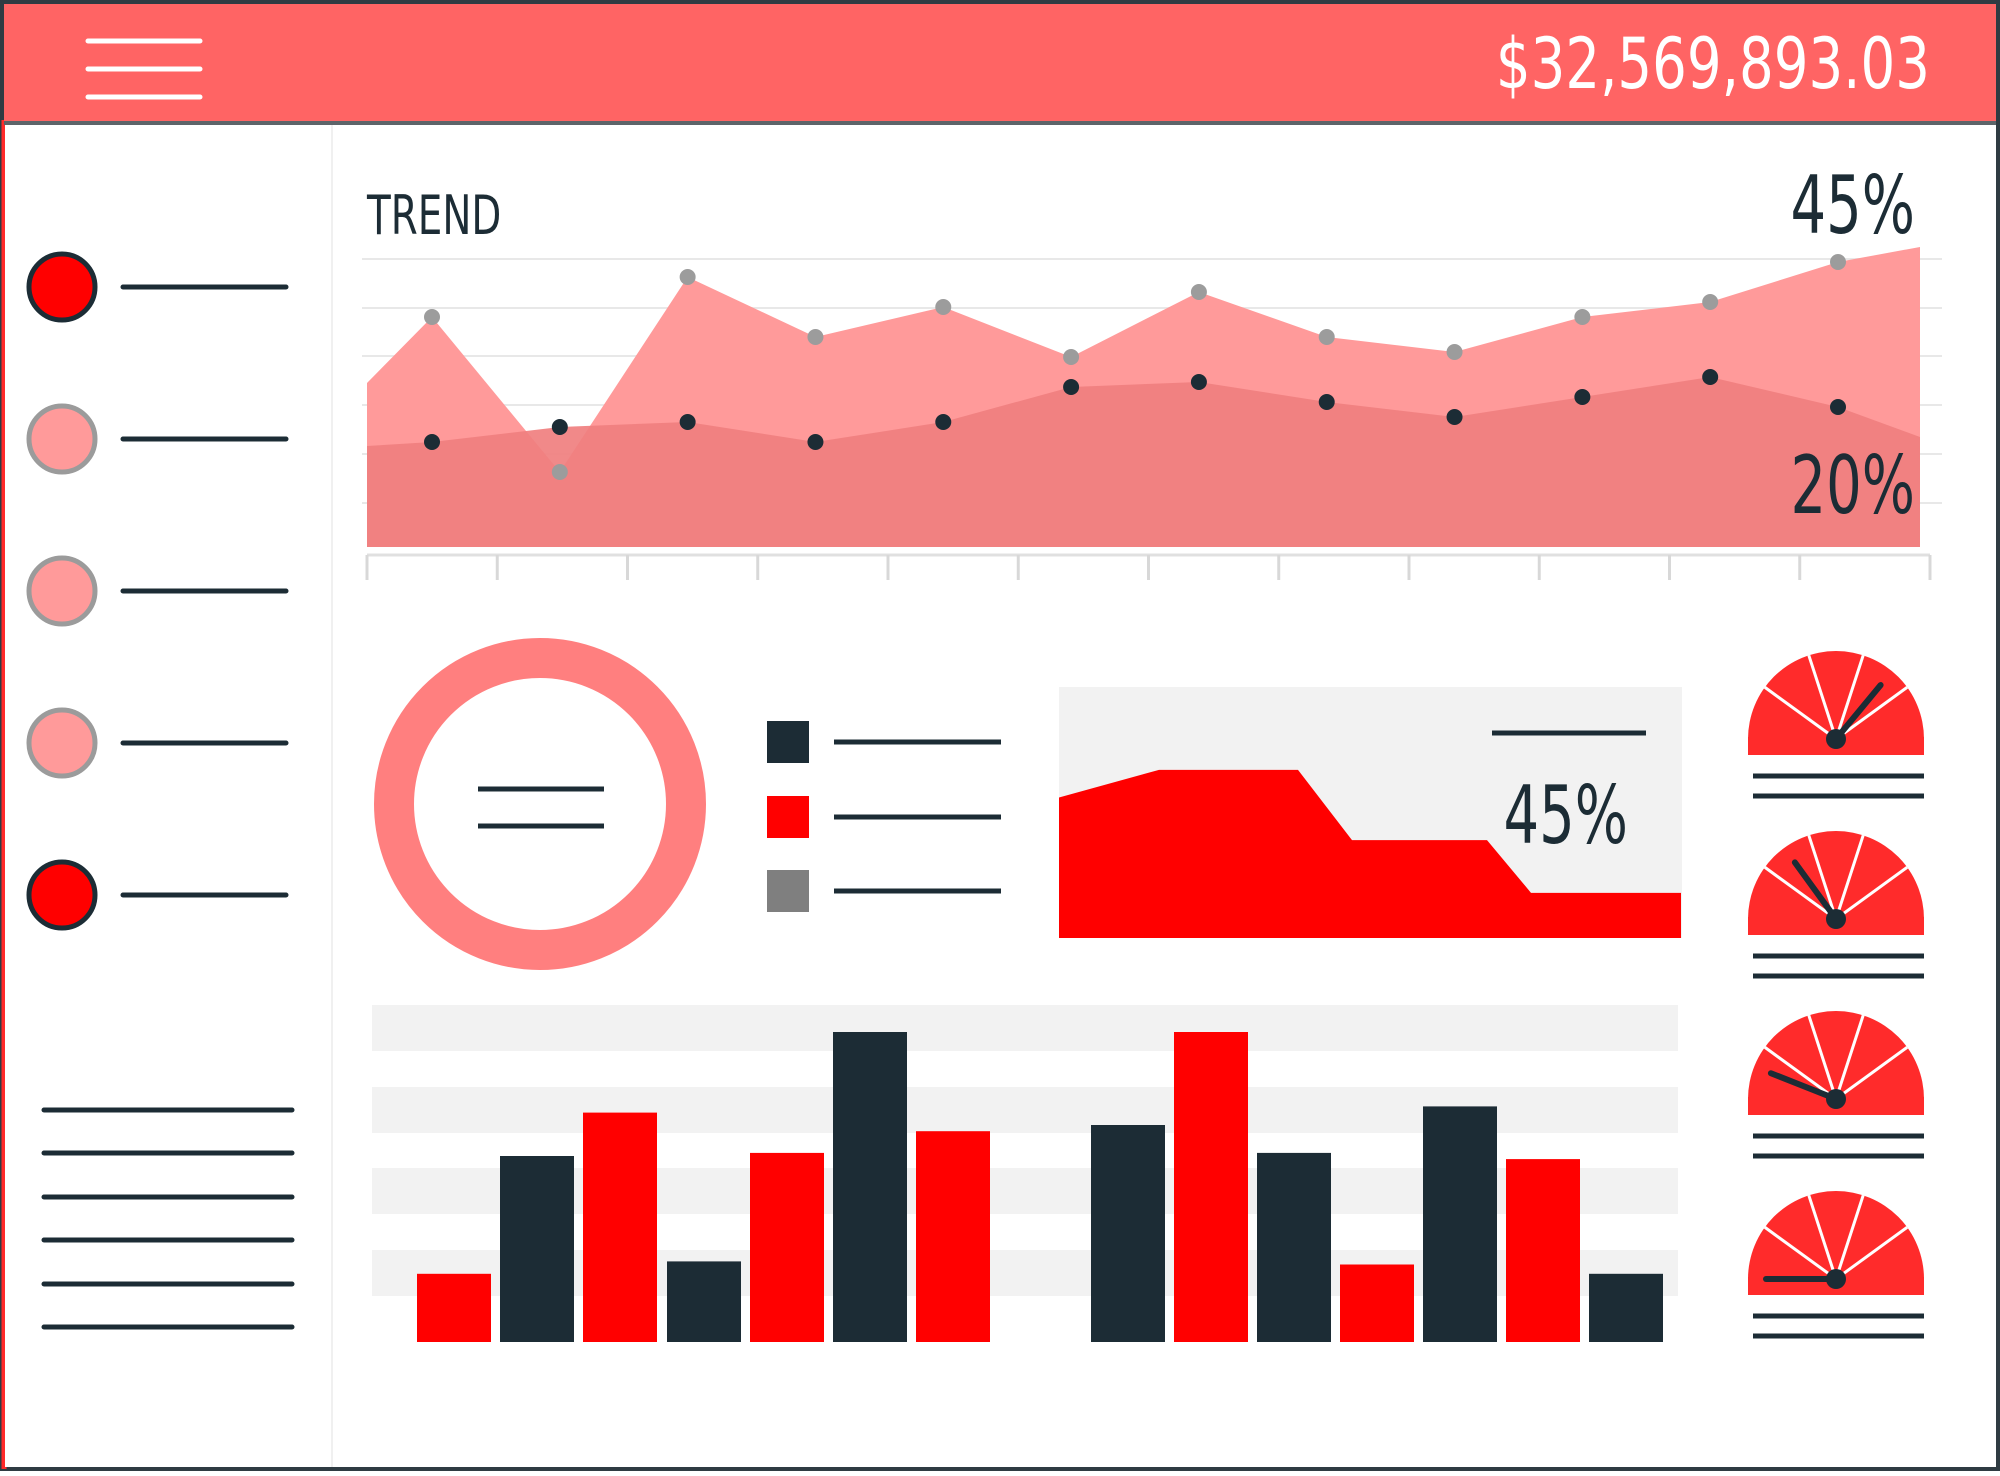 This screenshot has height=1476, width=2000. I want to click on bar-chart-band, so click(1025, 1028).